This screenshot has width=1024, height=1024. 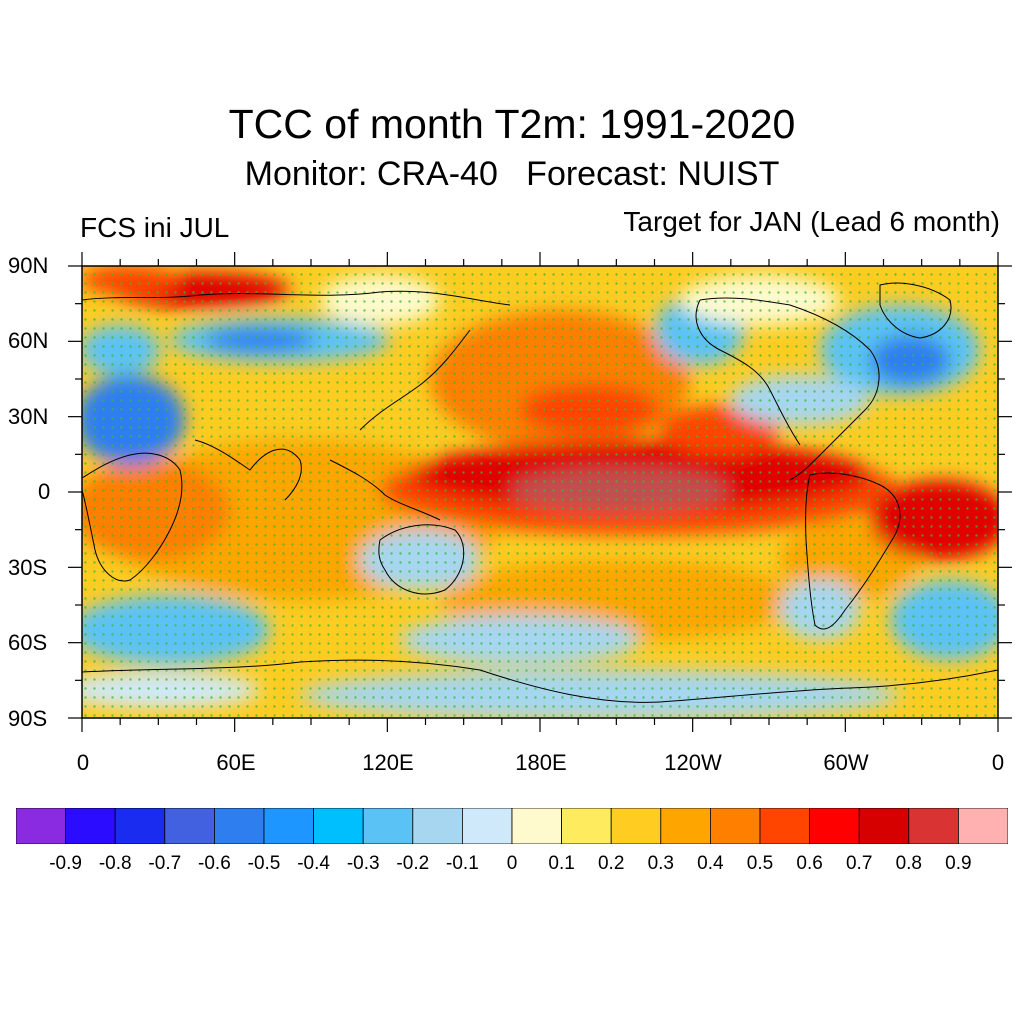 What do you see at coordinates (710, 863) in the screenshot?
I see `colorbar-label: 0.4` at bounding box center [710, 863].